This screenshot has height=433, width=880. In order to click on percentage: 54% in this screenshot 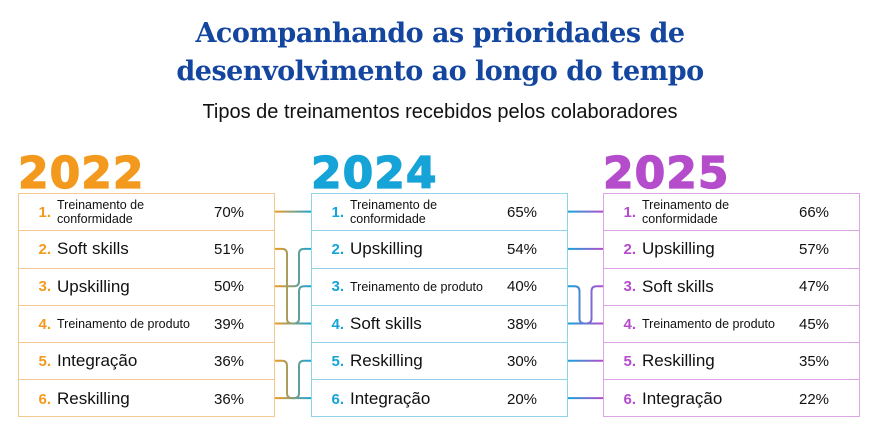, I will do `click(522, 249)`.